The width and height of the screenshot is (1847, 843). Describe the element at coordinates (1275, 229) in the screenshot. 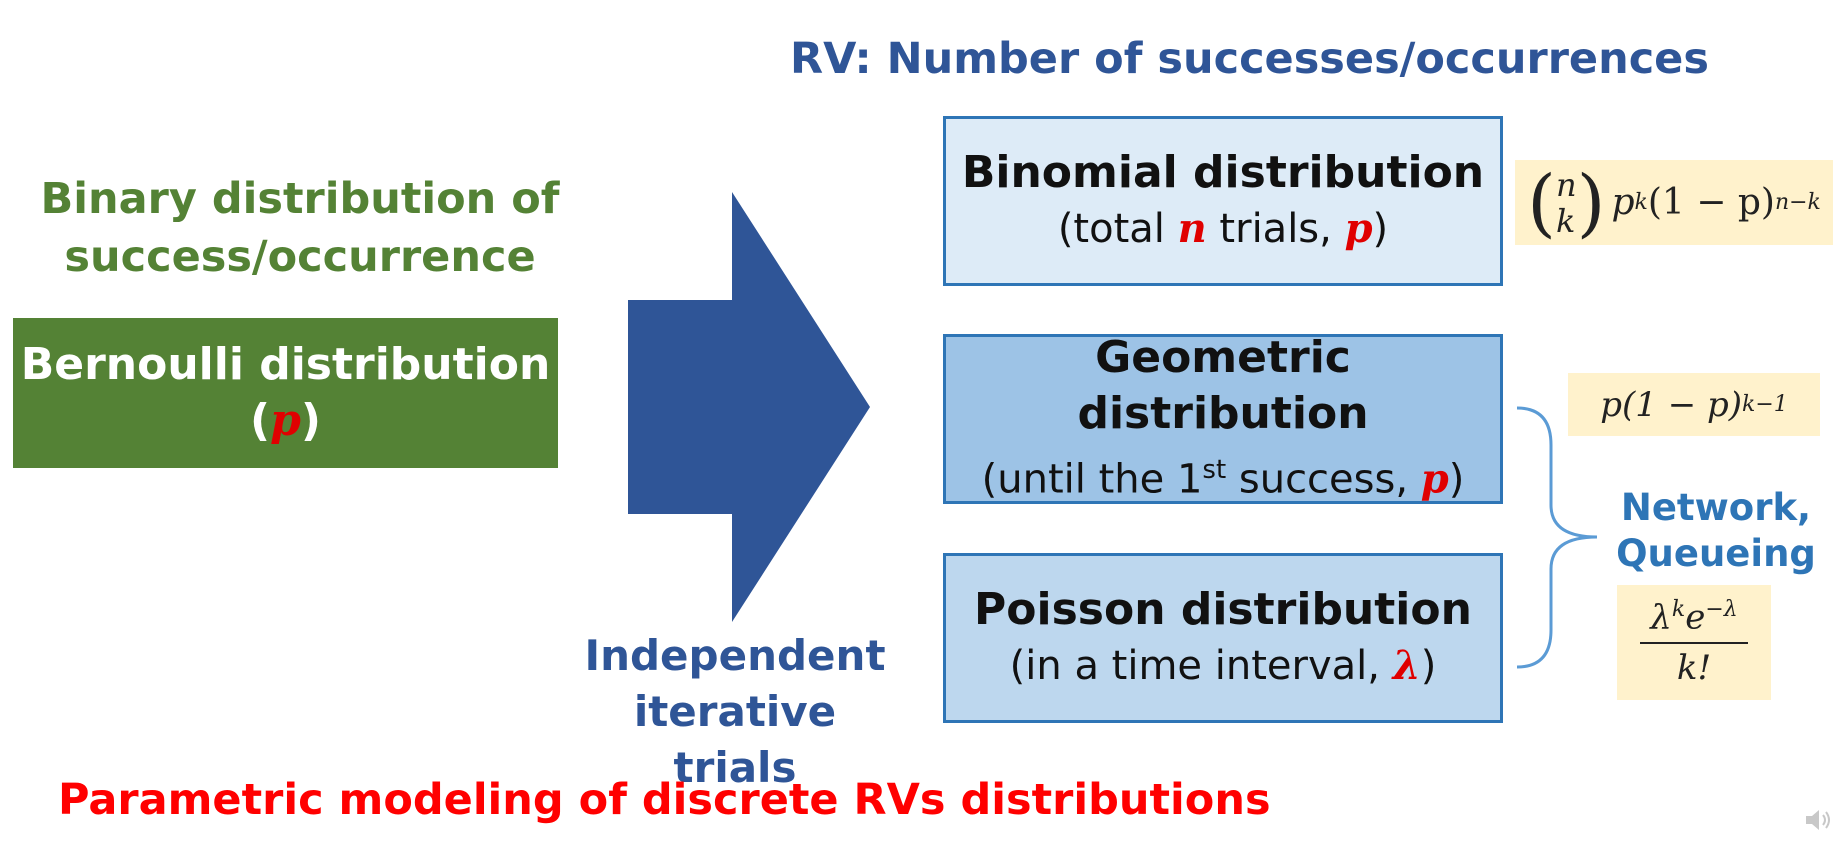

I see `binomial-sub-mid: trials,` at that location.